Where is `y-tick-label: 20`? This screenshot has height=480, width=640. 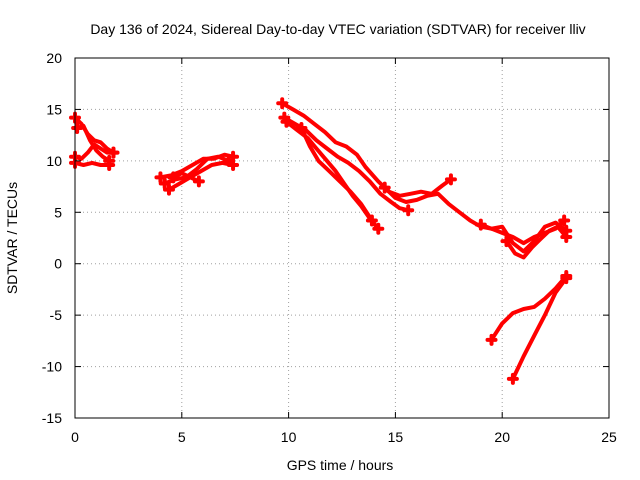 y-tick-label: 20 is located at coordinates (54, 58).